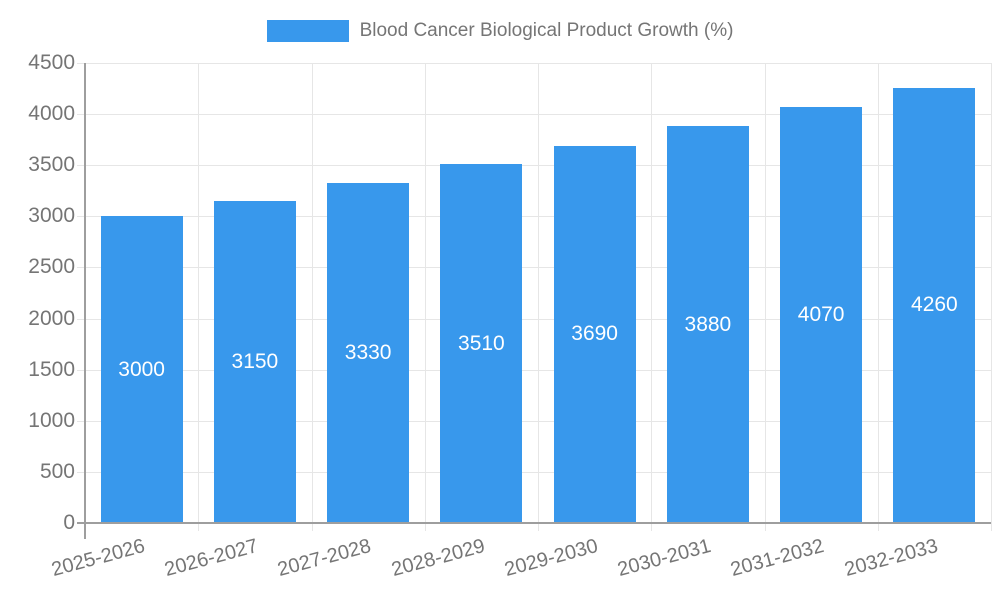 The height and width of the screenshot is (600, 1000). Describe the element at coordinates (51, 114) in the screenshot. I see `y-axis-tick-label: 4000` at that location.